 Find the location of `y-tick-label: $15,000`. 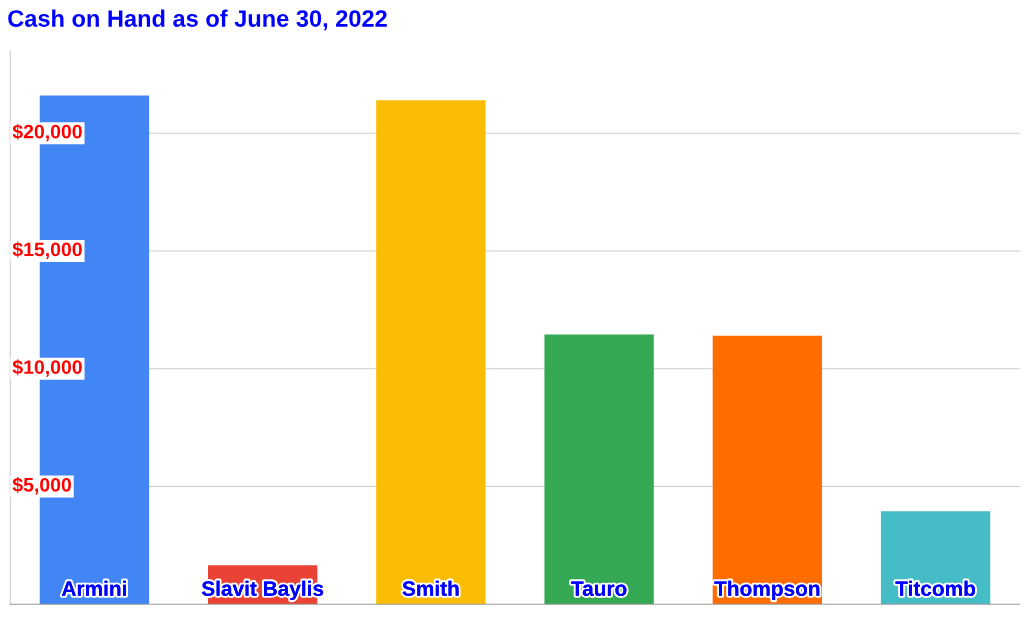

y-tick-label: $15,000 is located at coordinates (47, 250).